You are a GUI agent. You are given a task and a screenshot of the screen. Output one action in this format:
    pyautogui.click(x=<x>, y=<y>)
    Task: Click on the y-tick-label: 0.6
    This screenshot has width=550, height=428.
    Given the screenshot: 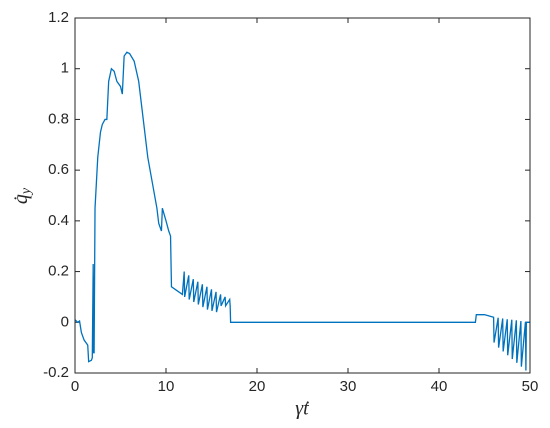 What is the action you would take?
    pyautogui.click(x=58, y=169)
    